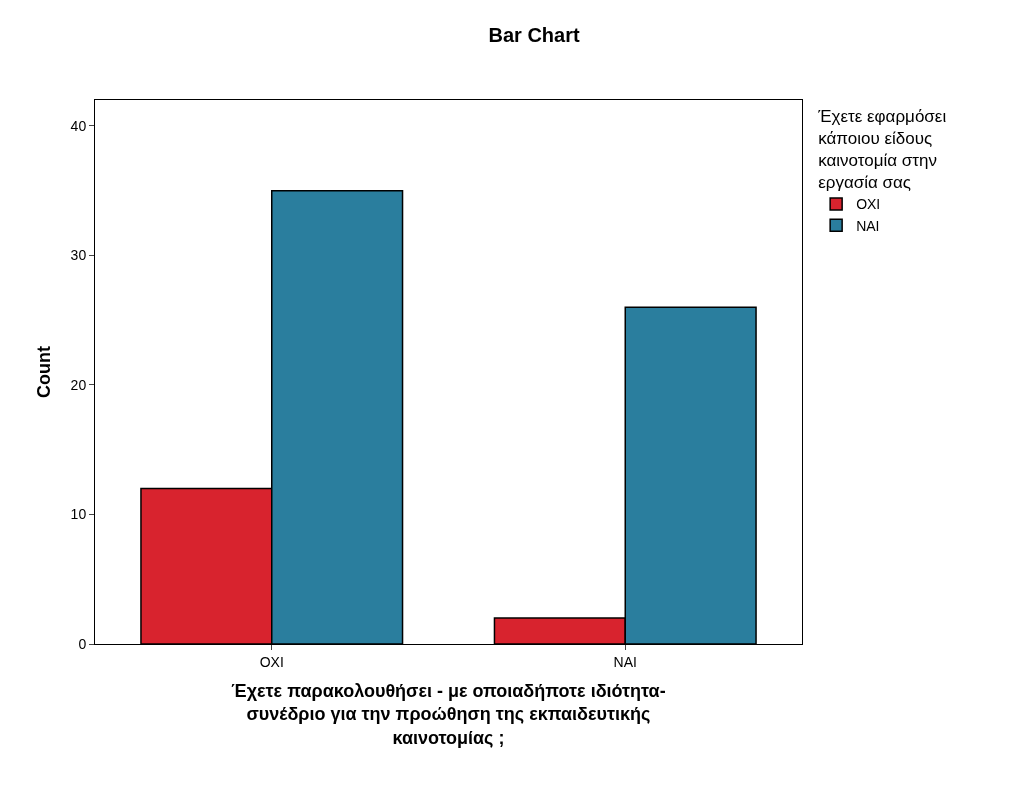 Image resolution: width=1027 pixels, height=794 pixels. I want to click on legend-label: ΝΑΙ, so click(868, 225).